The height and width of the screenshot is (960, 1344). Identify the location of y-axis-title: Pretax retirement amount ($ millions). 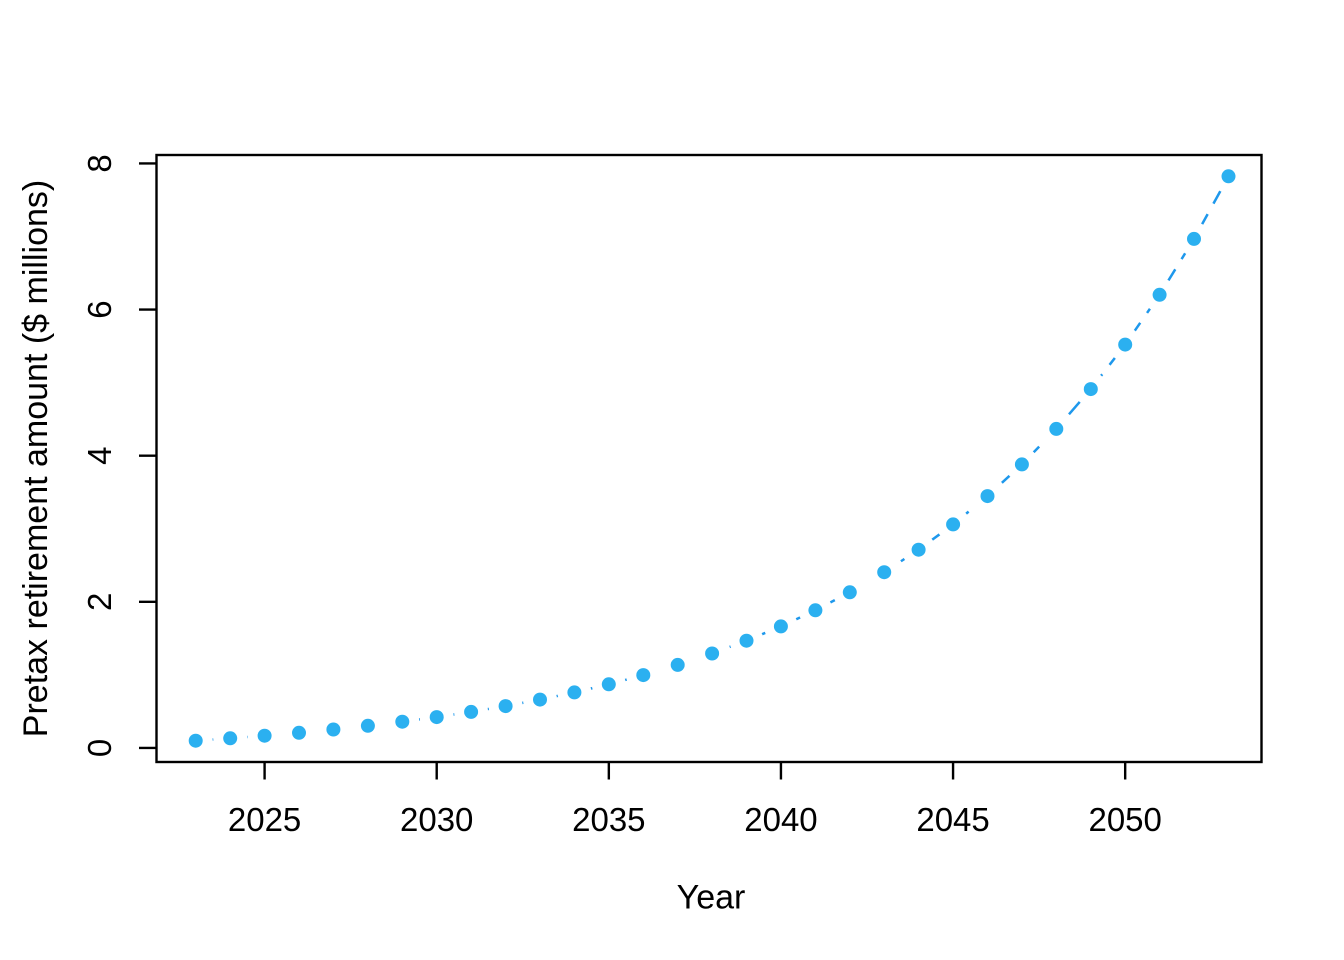
(36, 458).